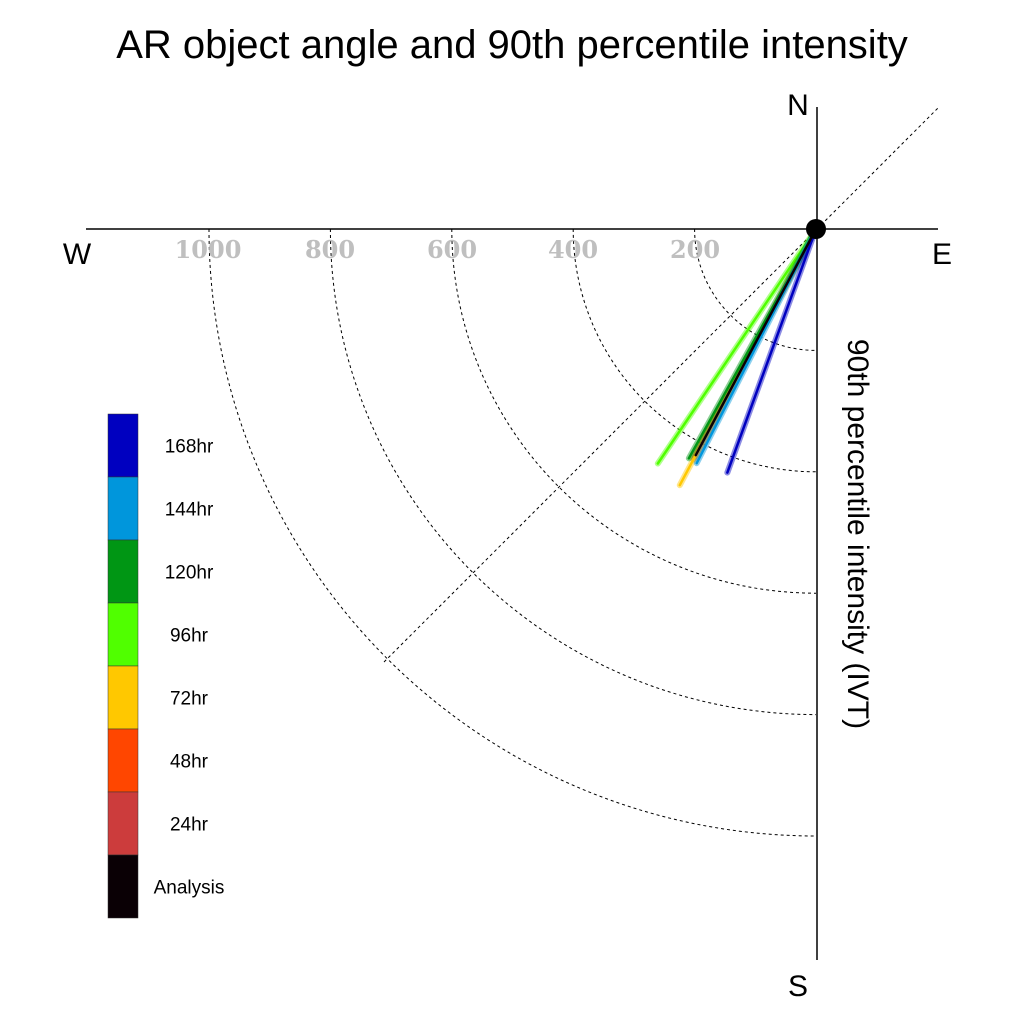  What do you see at coordinates (330, 249) in the screenshot?
I see `tick-label-800: 800` at bounding box center [330, 249].